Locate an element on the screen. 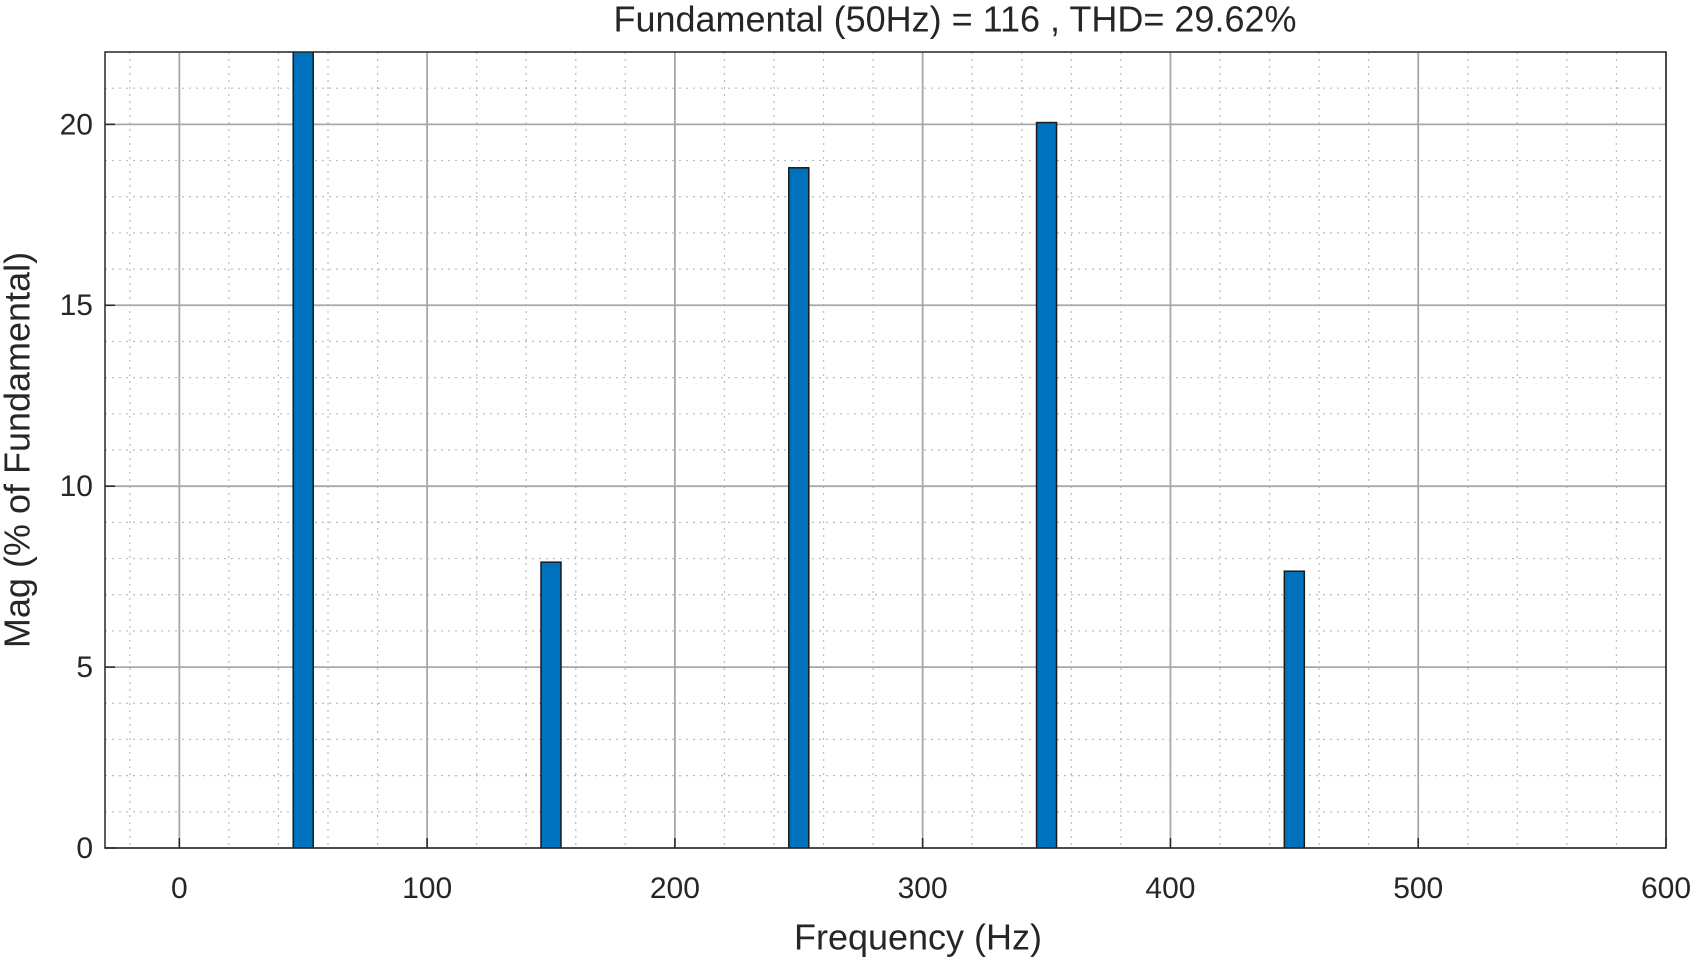 The height and width of the screenshot is (964, 1704). y-tick-label: 20 is located at coordinates (76, 124).